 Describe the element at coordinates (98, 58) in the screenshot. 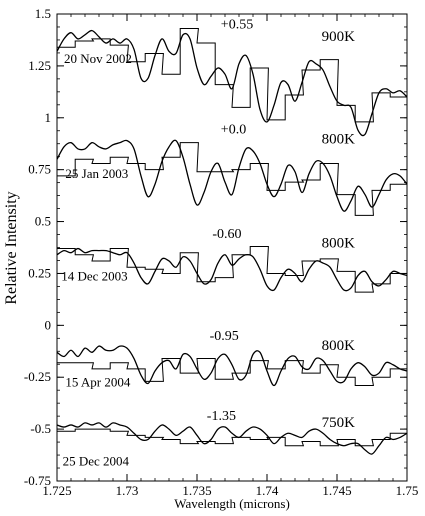

I see `spectrum-date-label: 20 Nov 2002` at that location.